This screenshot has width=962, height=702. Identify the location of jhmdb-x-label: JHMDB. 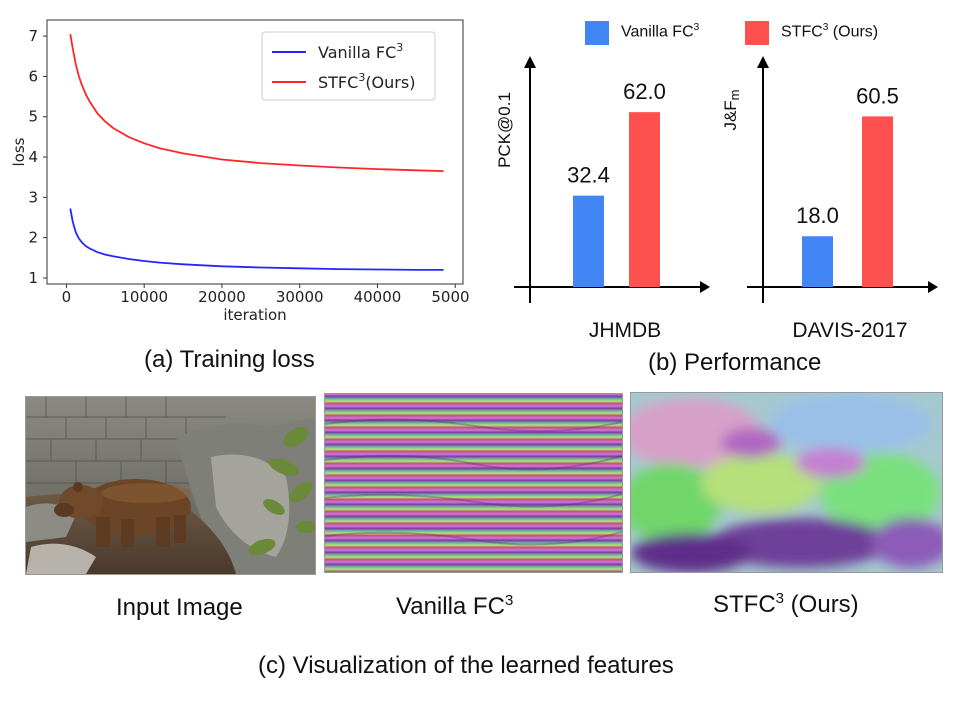
(625, 329).